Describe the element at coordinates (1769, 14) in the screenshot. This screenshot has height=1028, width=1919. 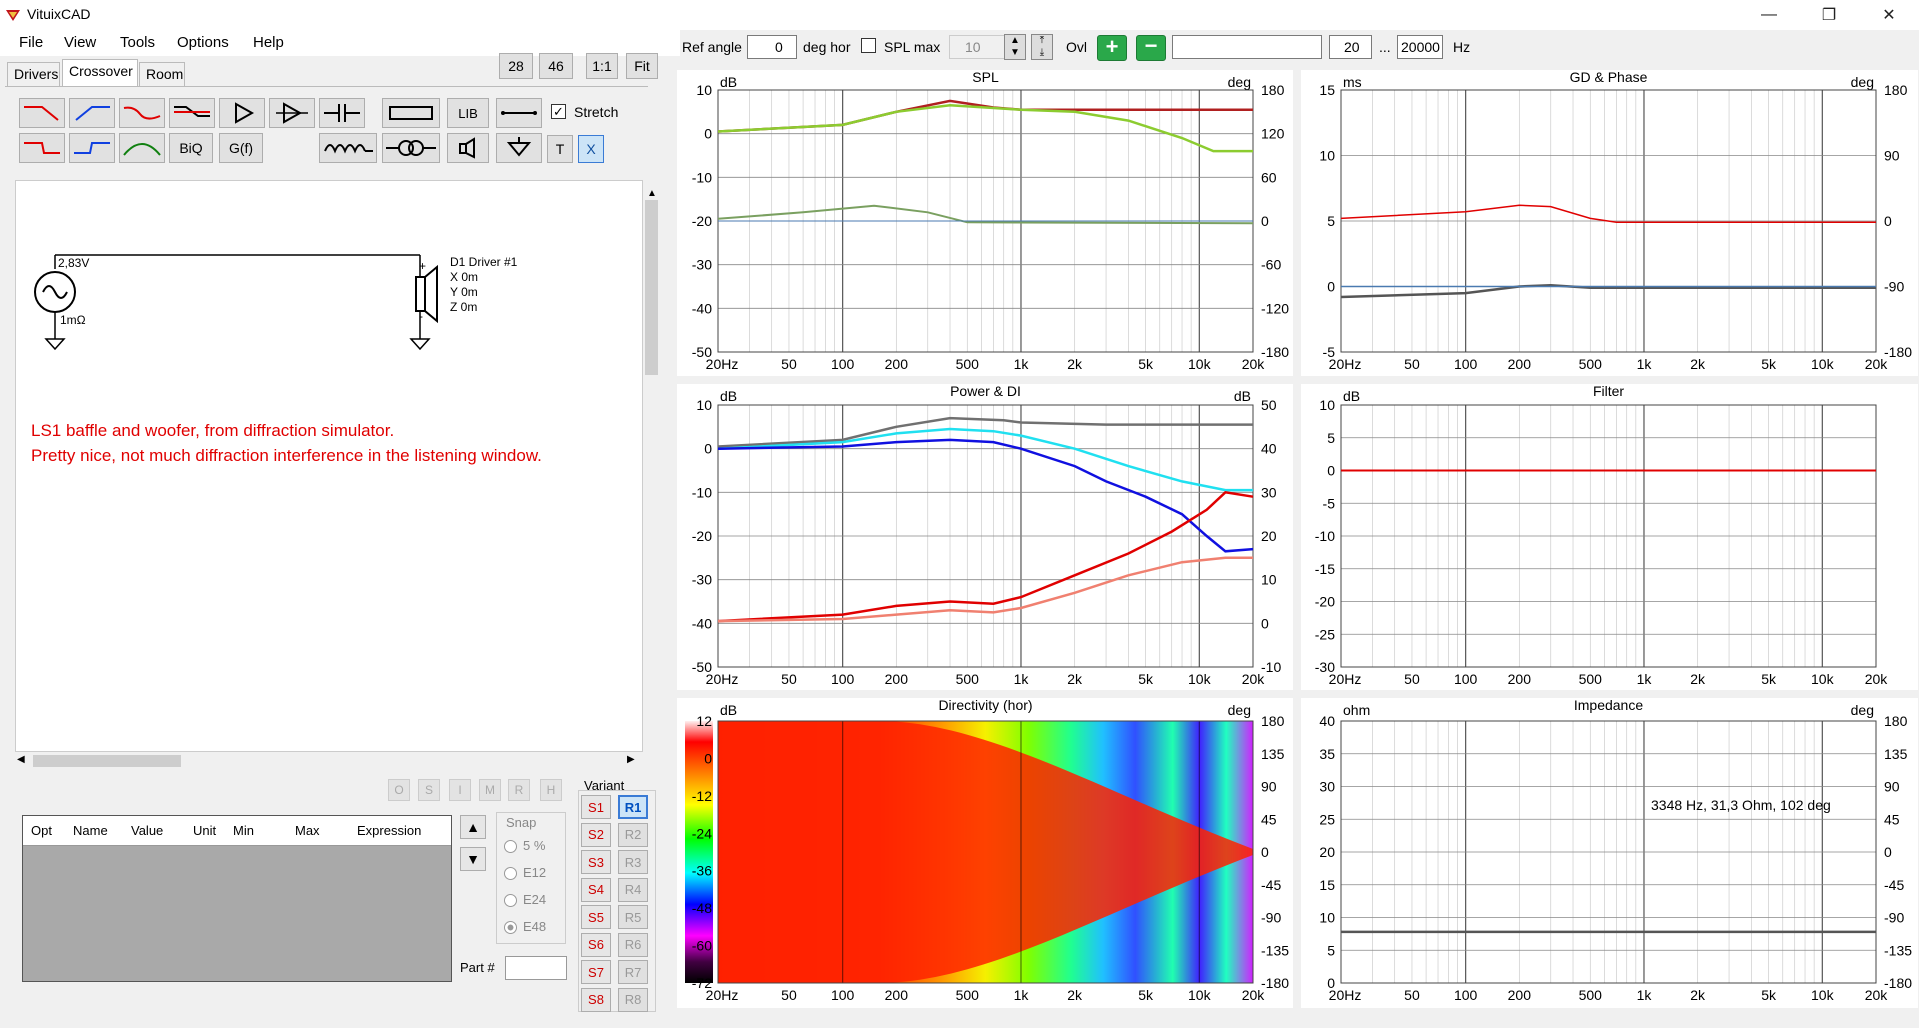
I see `minimize-icon: —` at that location.